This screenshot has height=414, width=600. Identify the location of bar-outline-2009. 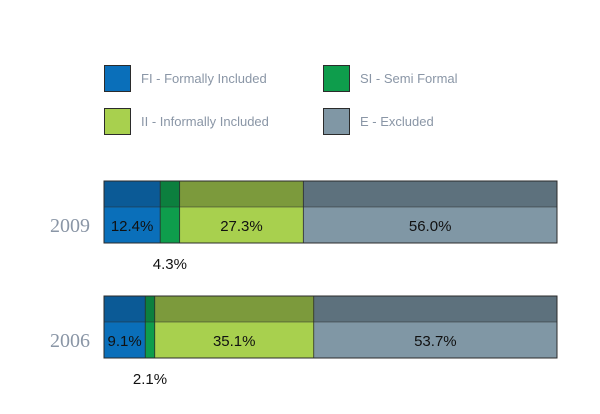
(330, 212).